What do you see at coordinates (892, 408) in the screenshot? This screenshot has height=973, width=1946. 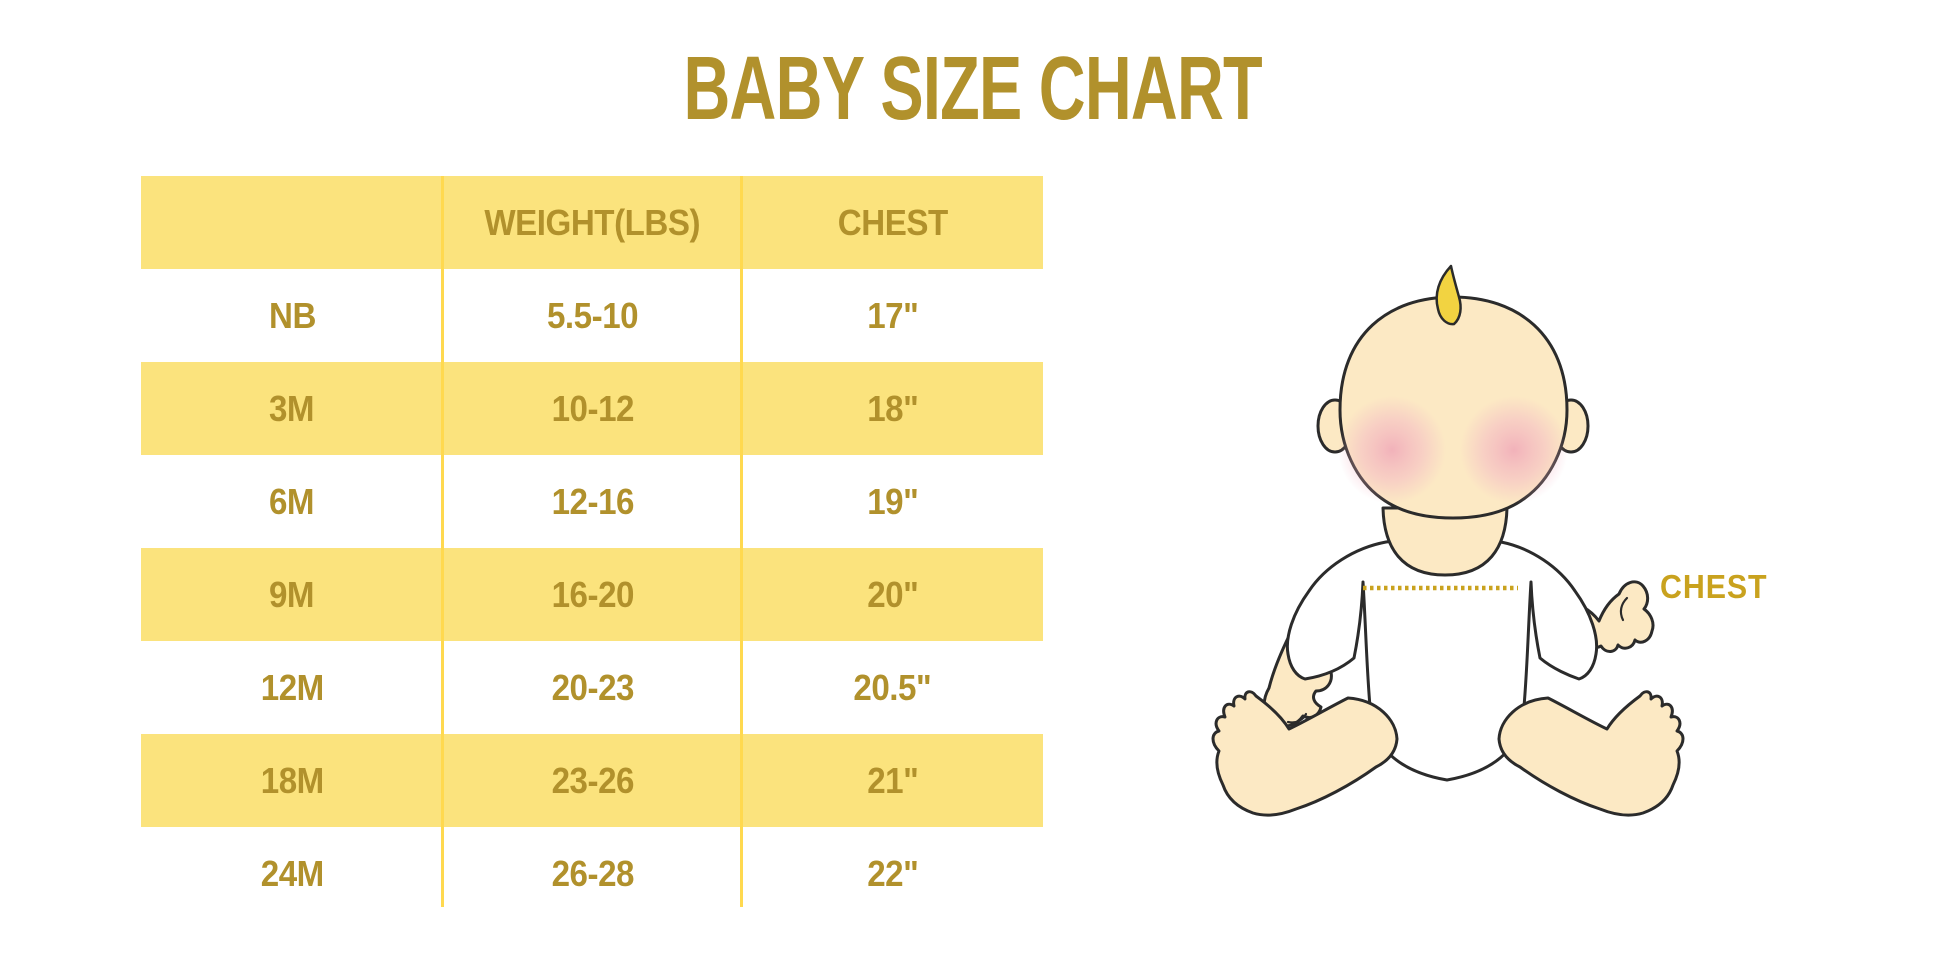 I see `chest-cell: 18"` at bounding box center [892, 408].